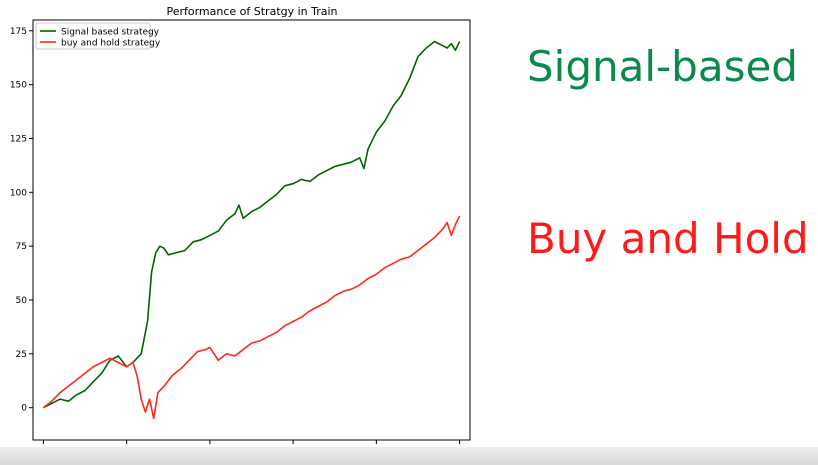 This screenshot has width=818, height=465. Describe the element at coordinates (18, 32) in the screenshot. I see `y-tick-label: 175` at that location.